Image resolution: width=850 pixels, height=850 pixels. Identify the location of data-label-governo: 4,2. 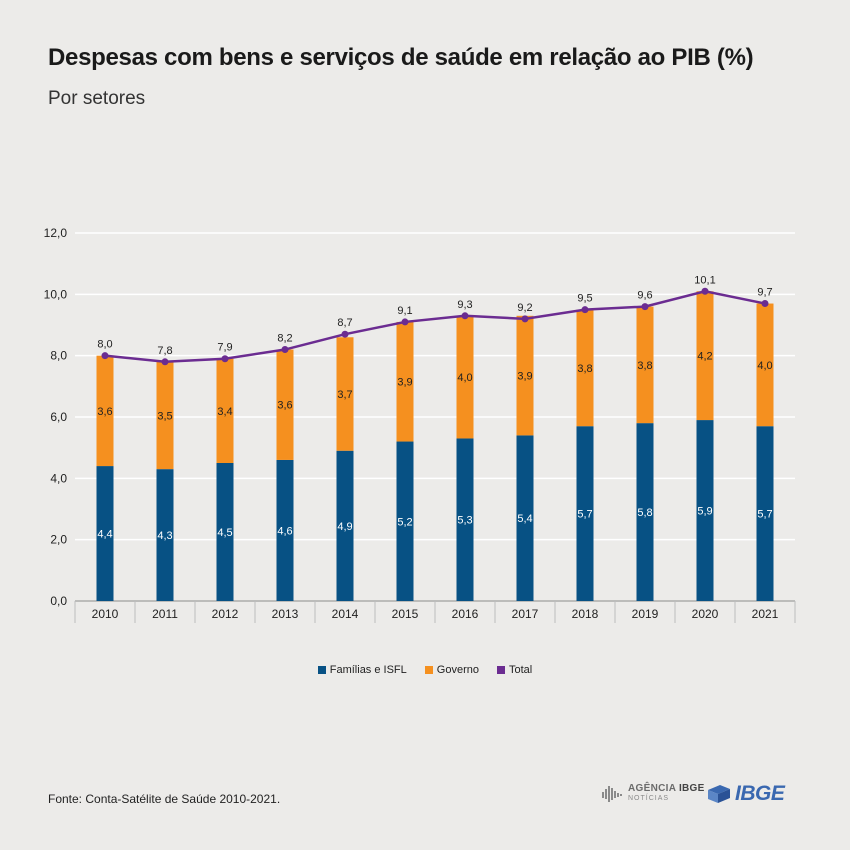
(704, 357).